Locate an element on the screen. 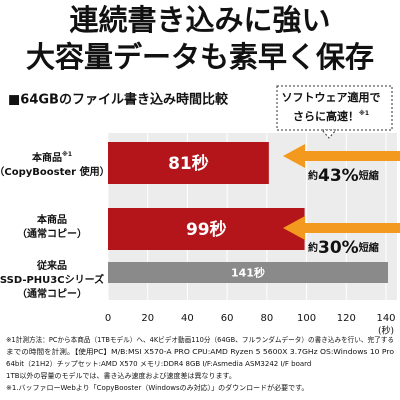 Image resolution: width=400 pixels, height=400 pixels. x-axis-label: (秒) is located at coordinates (386, 331).